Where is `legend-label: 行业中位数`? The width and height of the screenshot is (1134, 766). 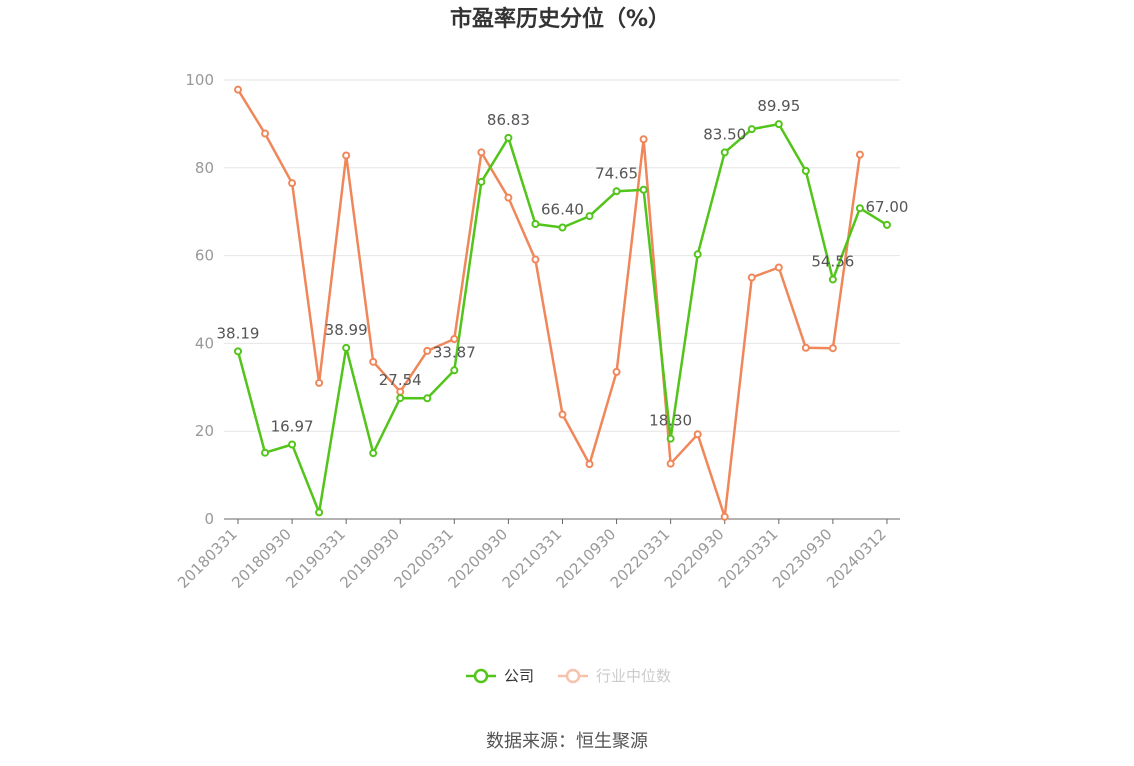
legend-label: 行业中位数 is located at coordinates (633, 676).